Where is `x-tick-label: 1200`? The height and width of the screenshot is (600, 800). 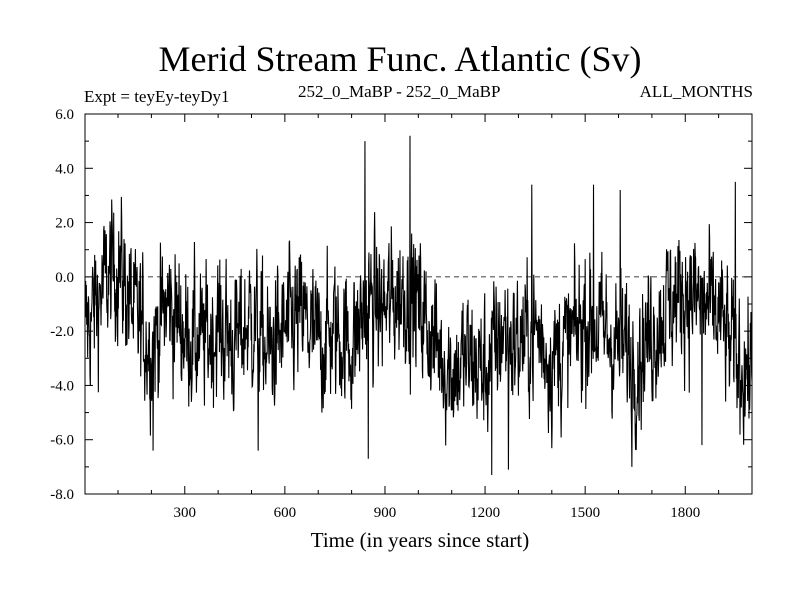
x-tick-label: 1200 is located at coordinates (485, 513).